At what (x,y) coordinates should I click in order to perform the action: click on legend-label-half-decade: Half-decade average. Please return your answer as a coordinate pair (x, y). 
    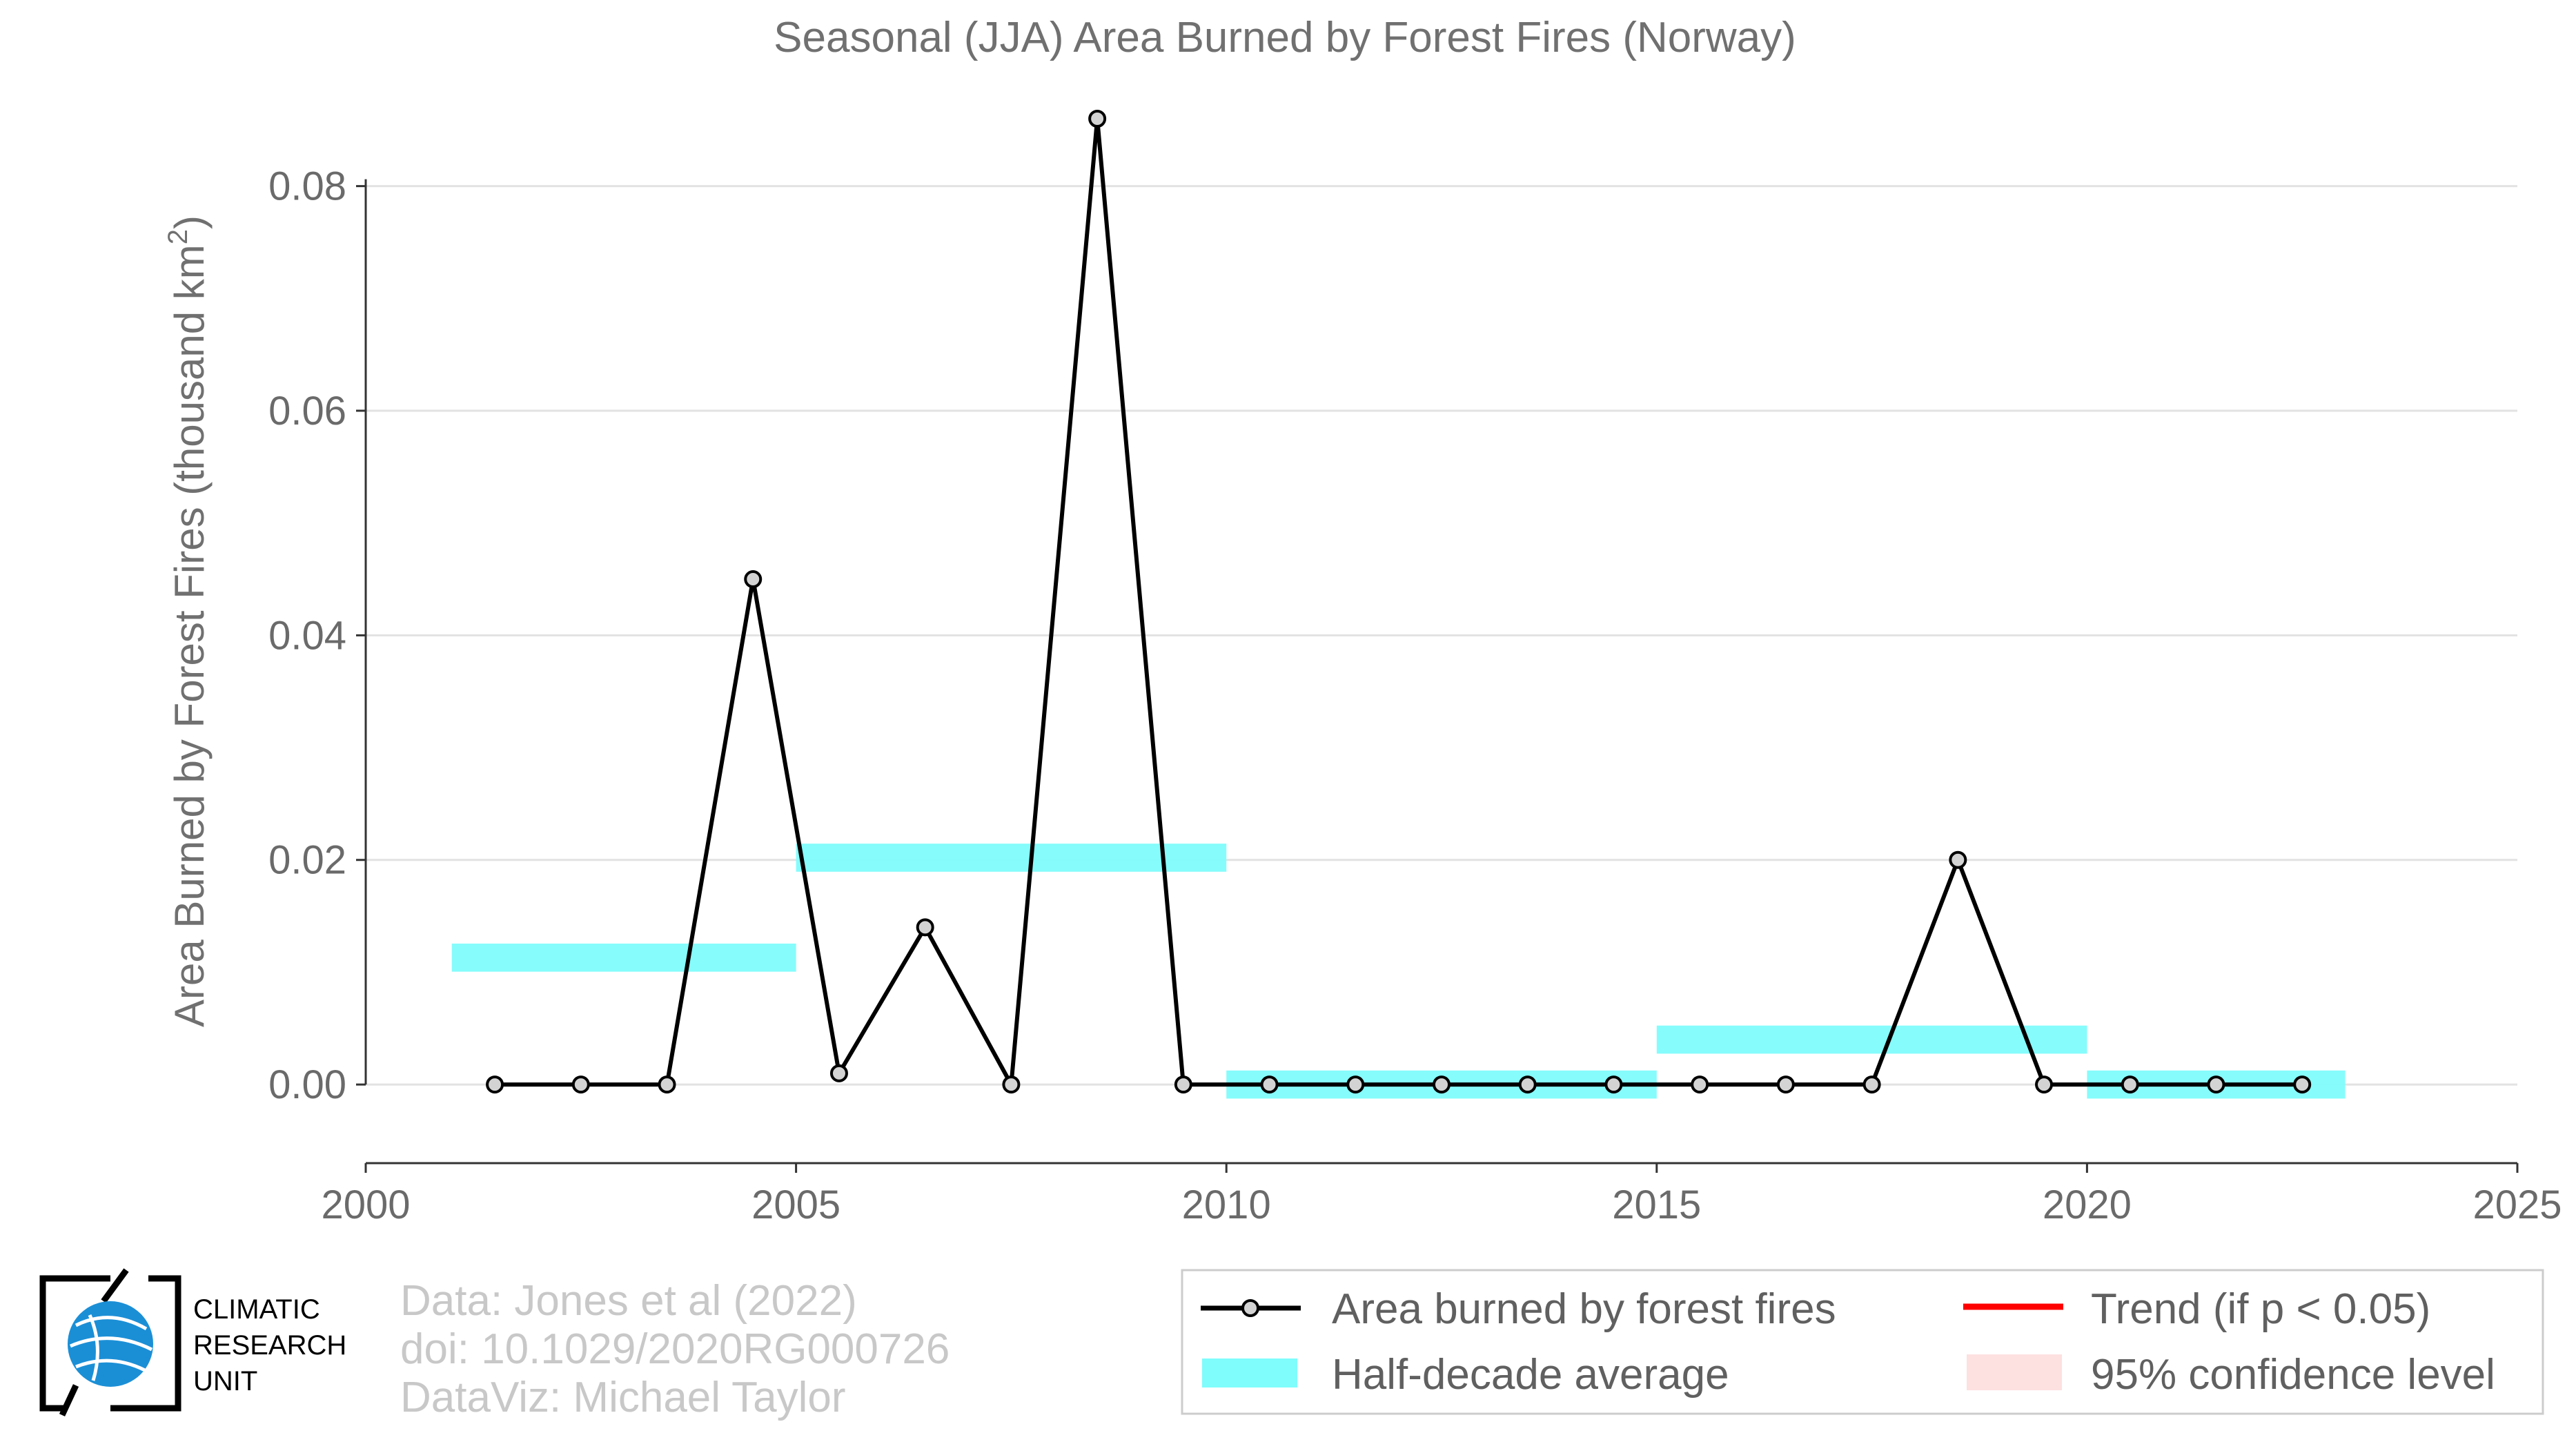
    Looking at the image, I should click on (1530, 1375).